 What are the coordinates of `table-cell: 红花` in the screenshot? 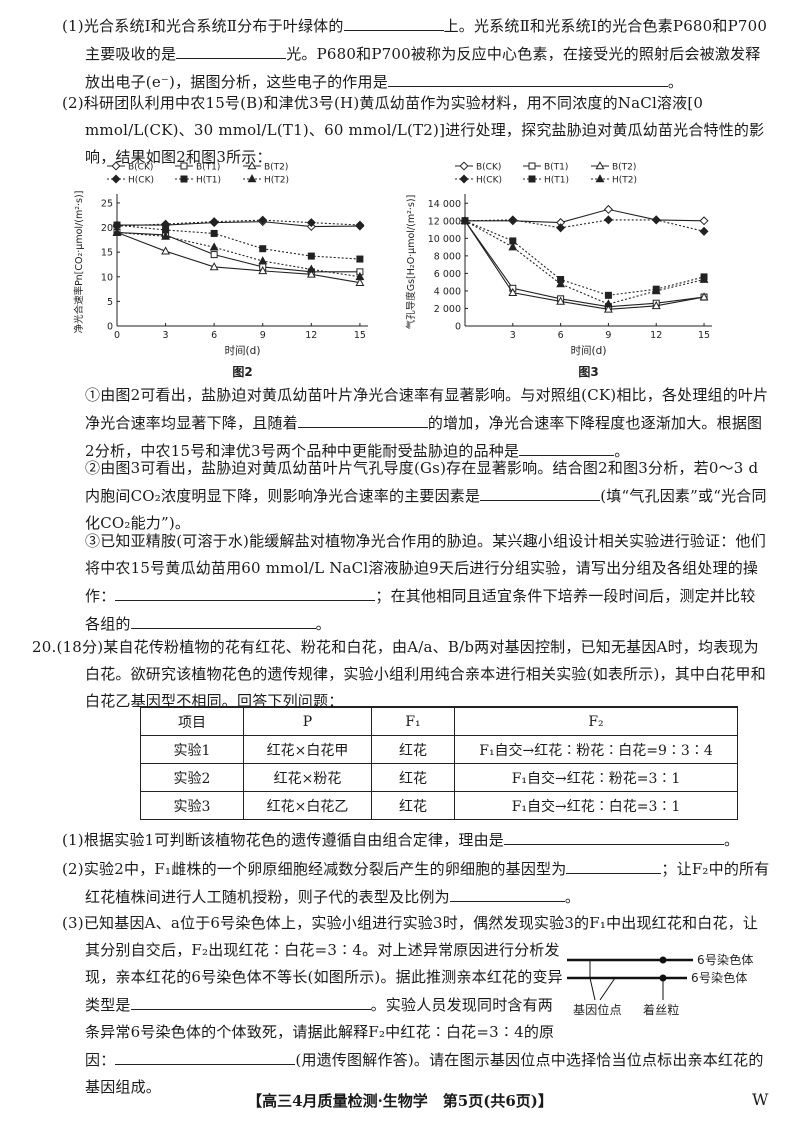 It's located at (413, 777).